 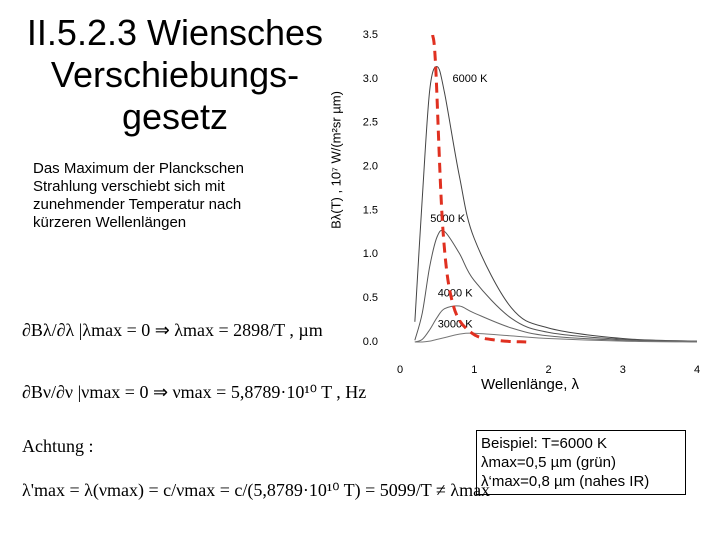 I want to click on y-tick-label: 1.5, so click(x=370, y=210).